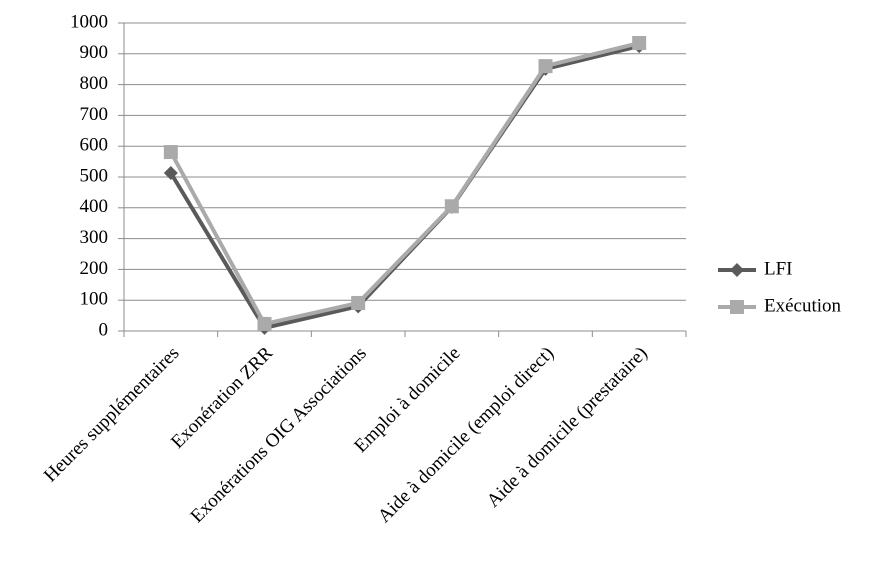 The width and height of the screenshot is (877, 580). What do you see at coordinates (94, 268) in the screenshot?
I see `y-tick-label: 200` at bounding box center [94, 268].